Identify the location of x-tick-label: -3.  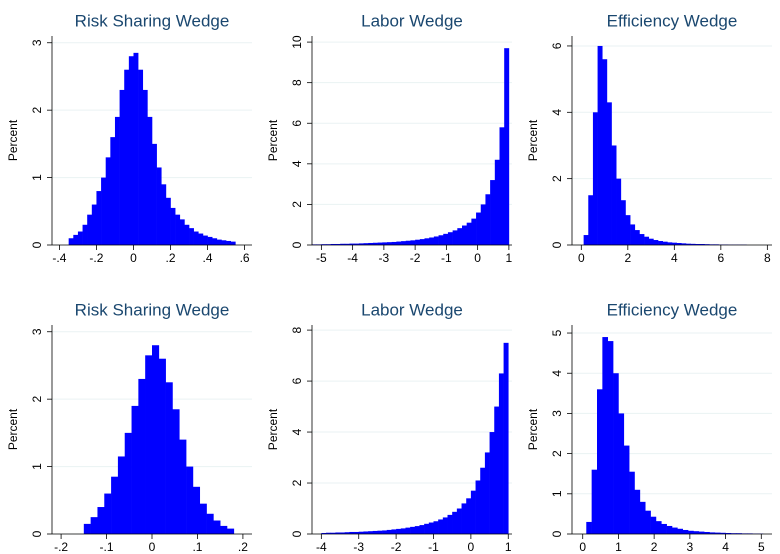
(358, 547).